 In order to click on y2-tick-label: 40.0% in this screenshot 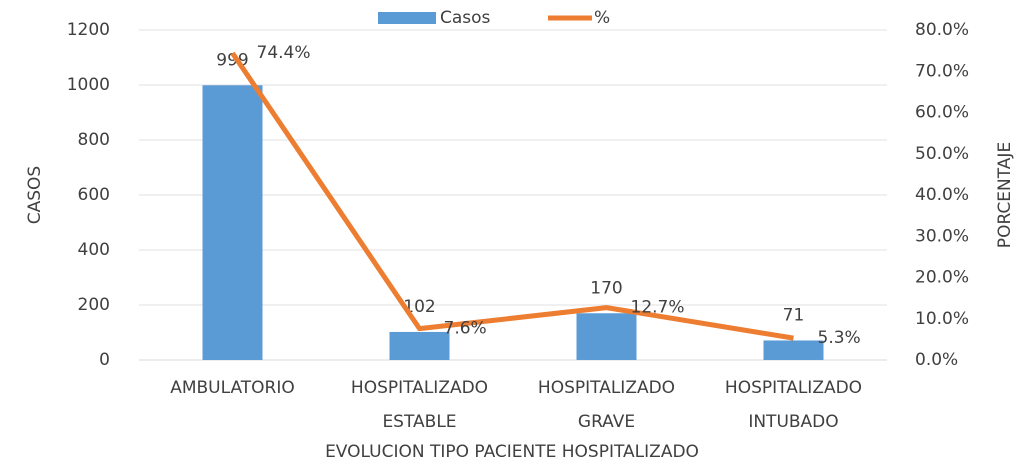, I will do `click(942, 195)`.